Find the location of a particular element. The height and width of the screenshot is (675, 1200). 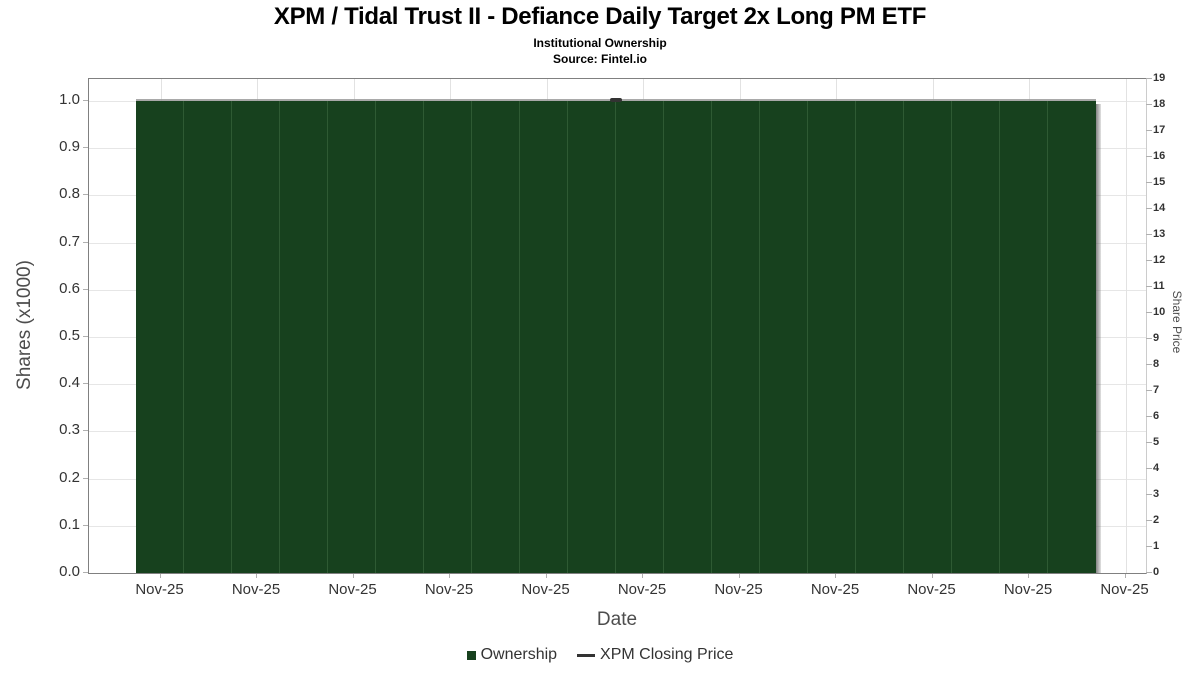

y-left-tick-label: 0.9 is located at coordinates (69, 147).